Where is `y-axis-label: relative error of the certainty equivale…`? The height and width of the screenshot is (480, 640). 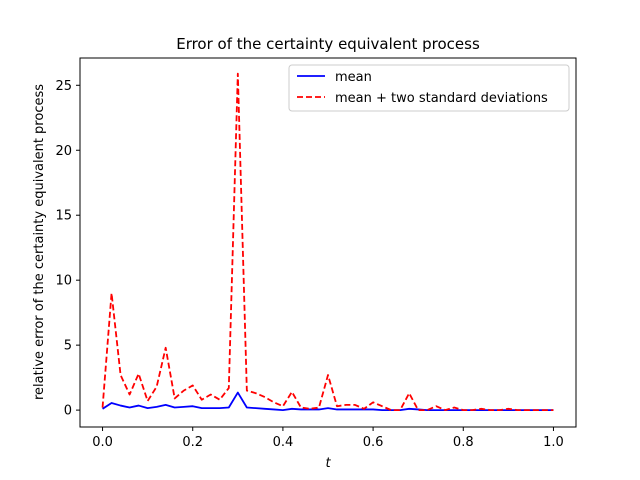
y-axis-label: relative error of the certainty equivale… is located at coordinates (39, 242).